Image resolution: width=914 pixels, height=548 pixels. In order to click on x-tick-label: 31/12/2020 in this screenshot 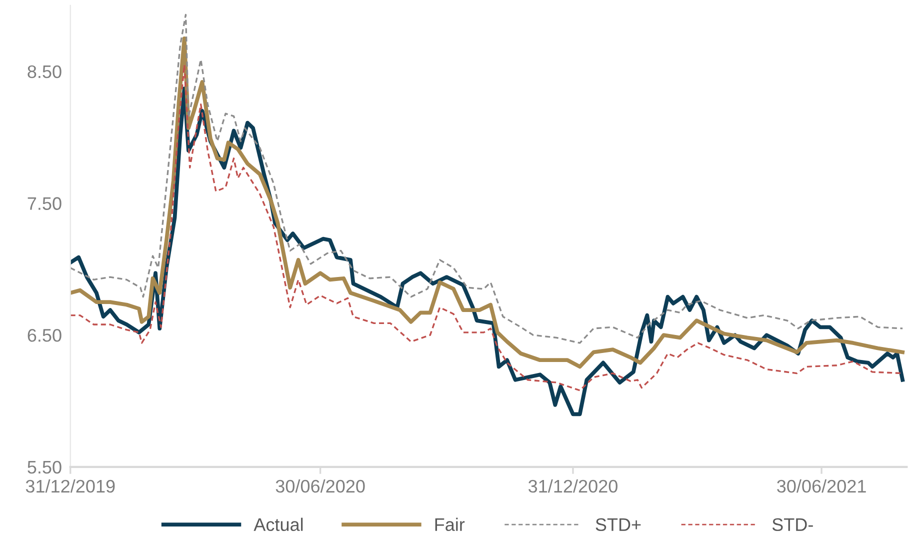, I will do `click(573, 486)`.